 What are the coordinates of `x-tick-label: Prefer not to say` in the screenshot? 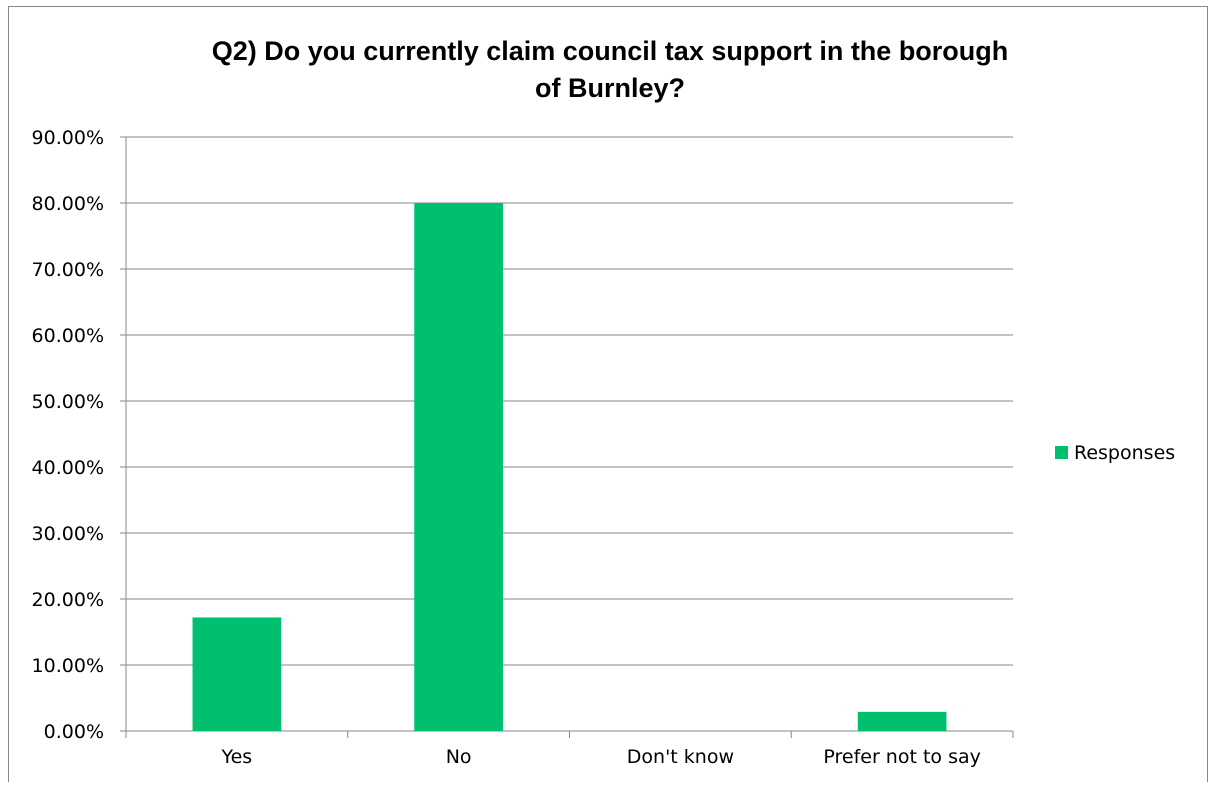 It's located at (902, 757).